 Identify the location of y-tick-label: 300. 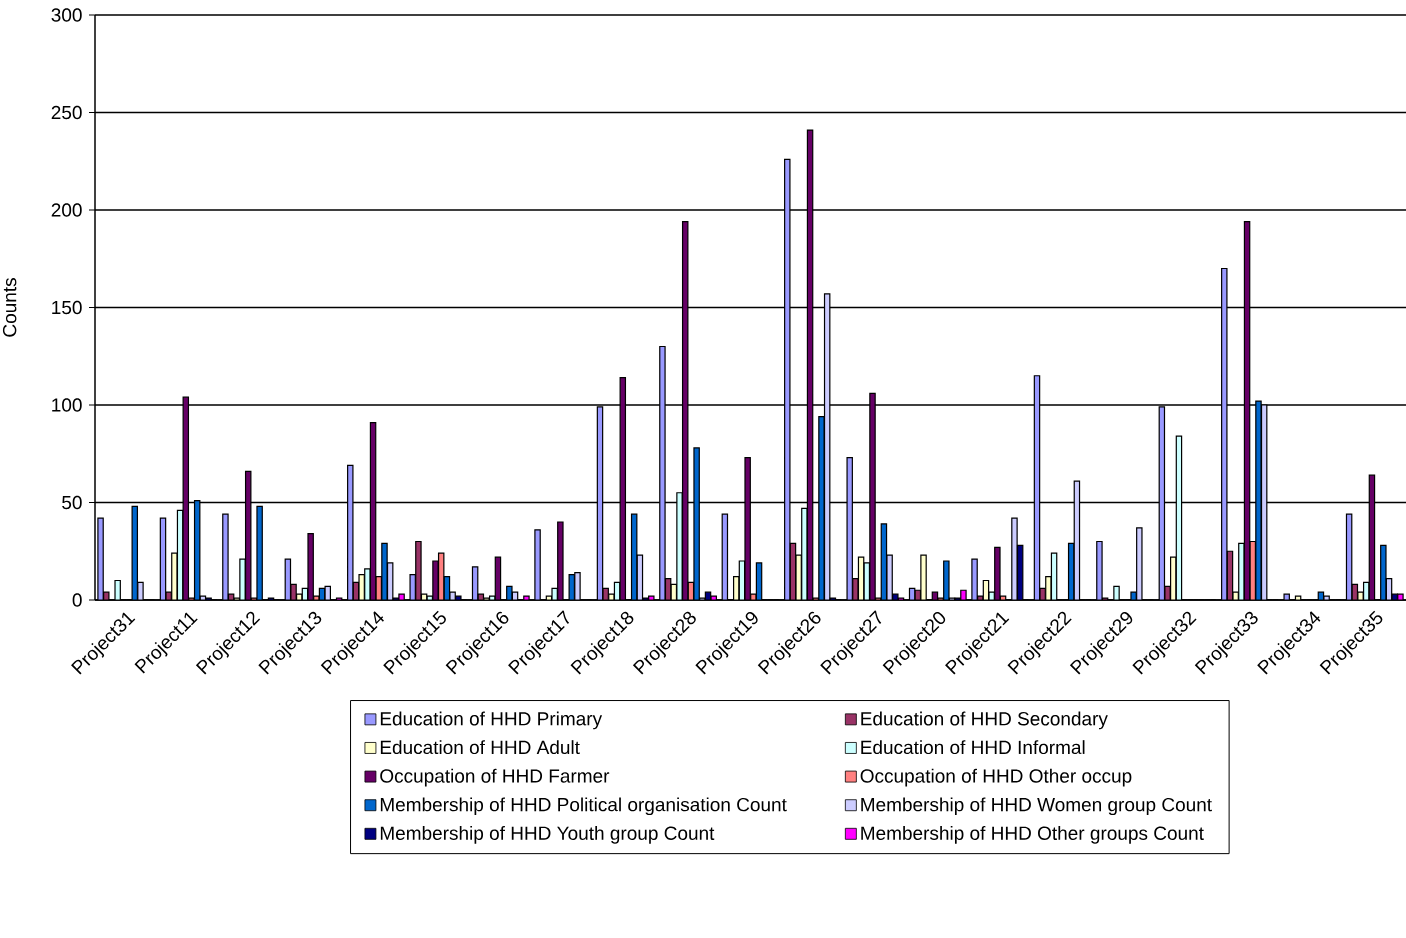
(66, 15).